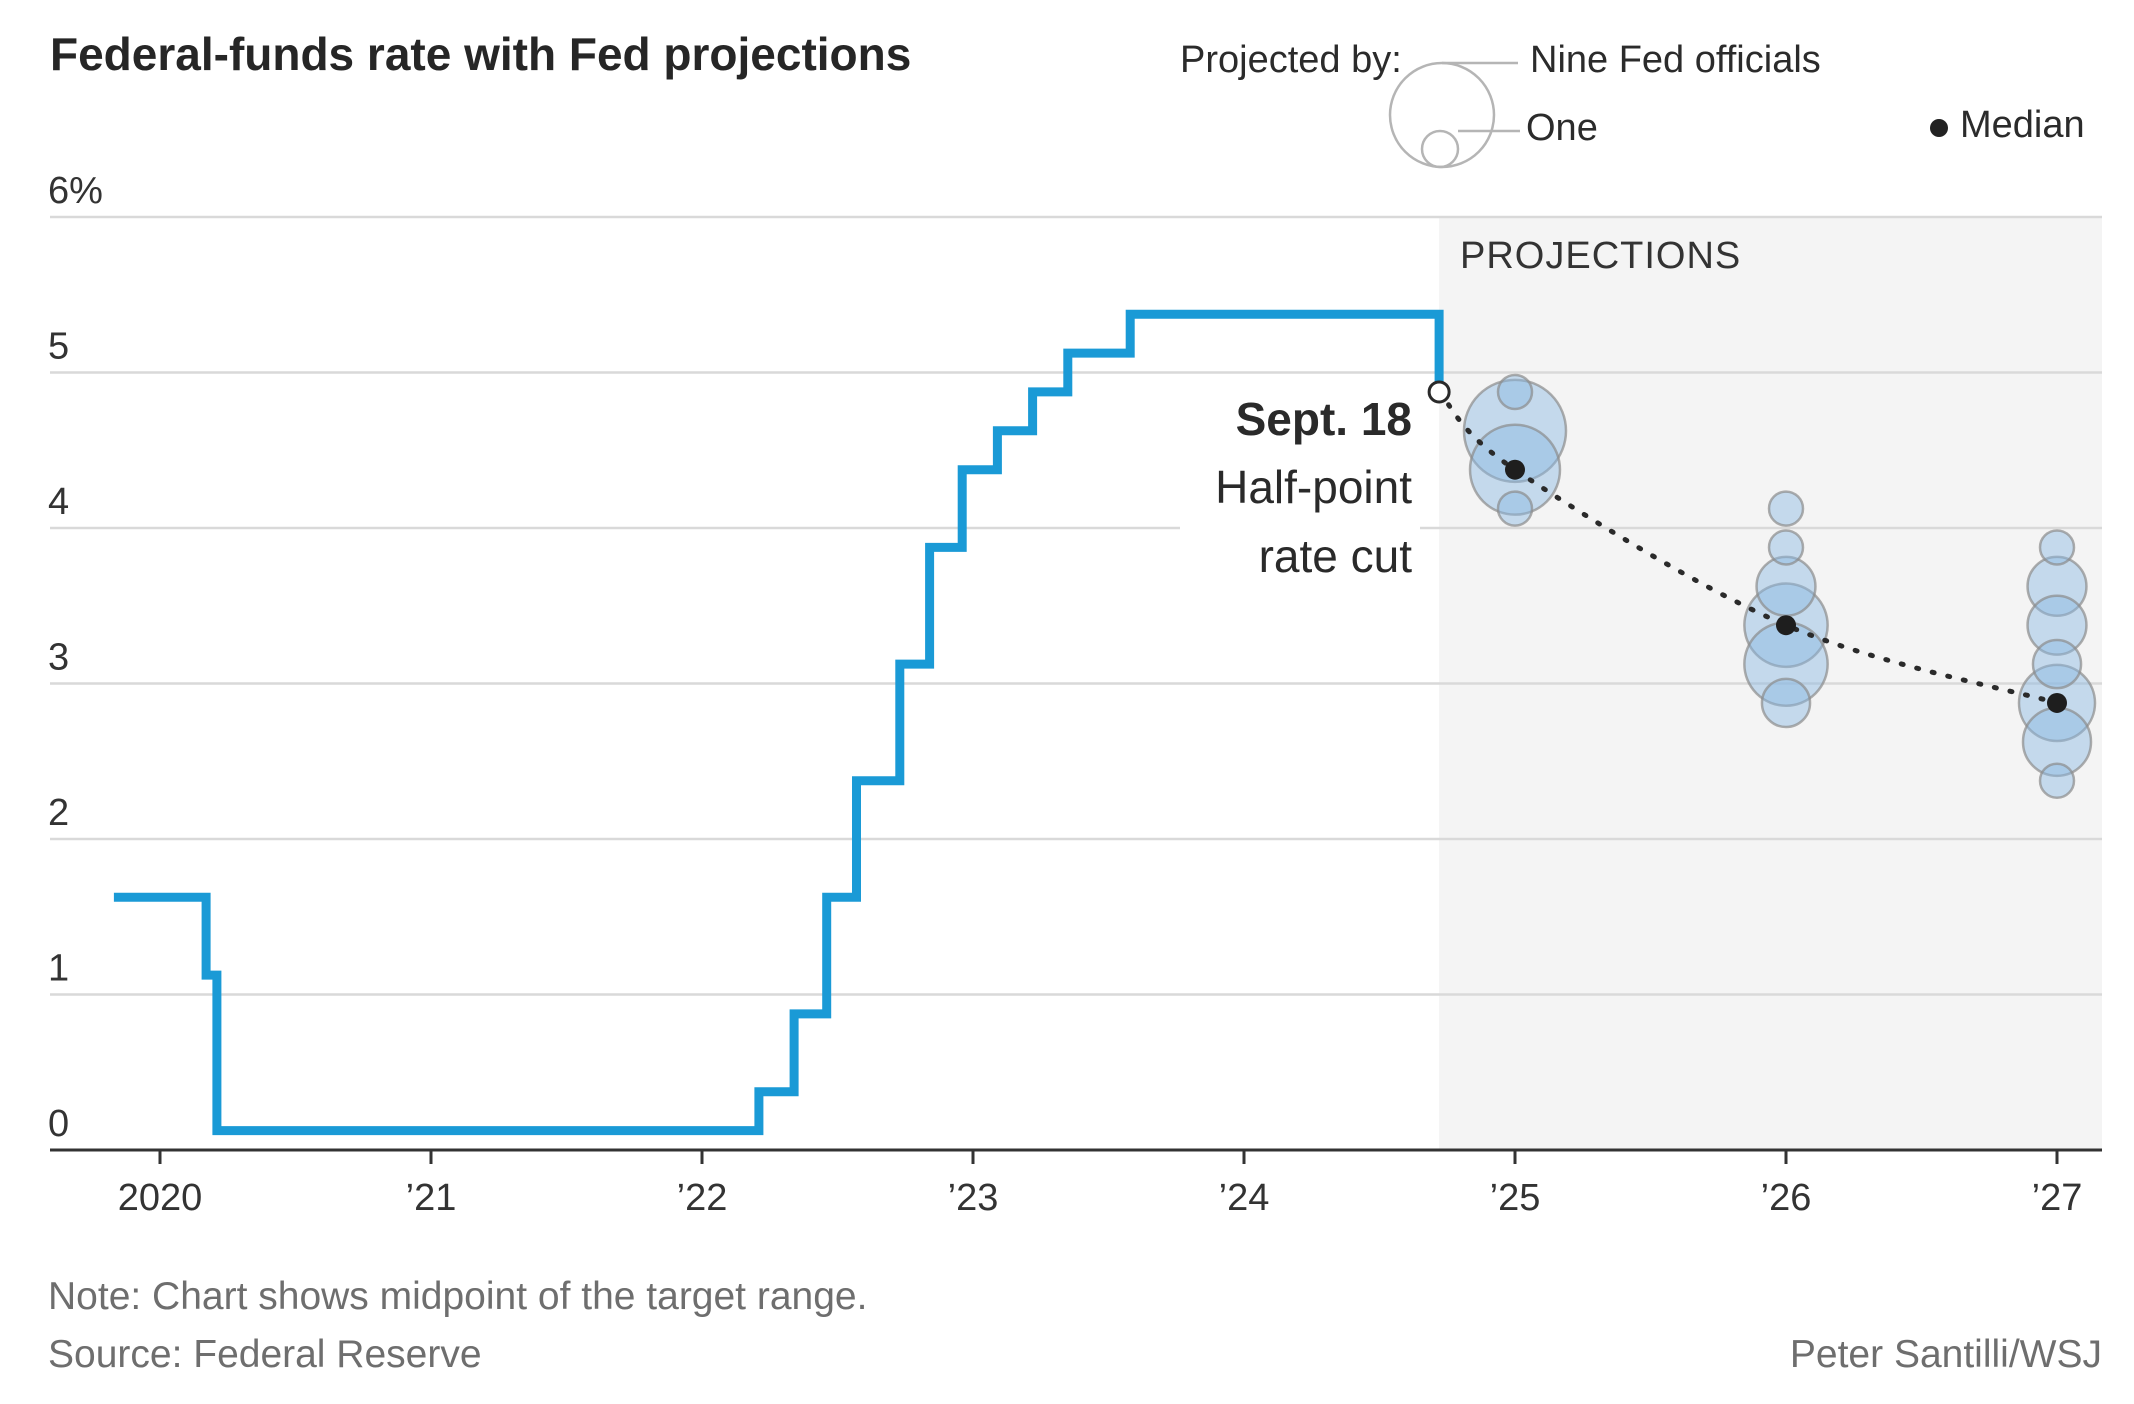 This screenshot has height=1404, width=2134. Describe the element at coordinates (480, 54) in the screenshot. I see `chart-title: Federal-funds rate with Fed projections` at that location.